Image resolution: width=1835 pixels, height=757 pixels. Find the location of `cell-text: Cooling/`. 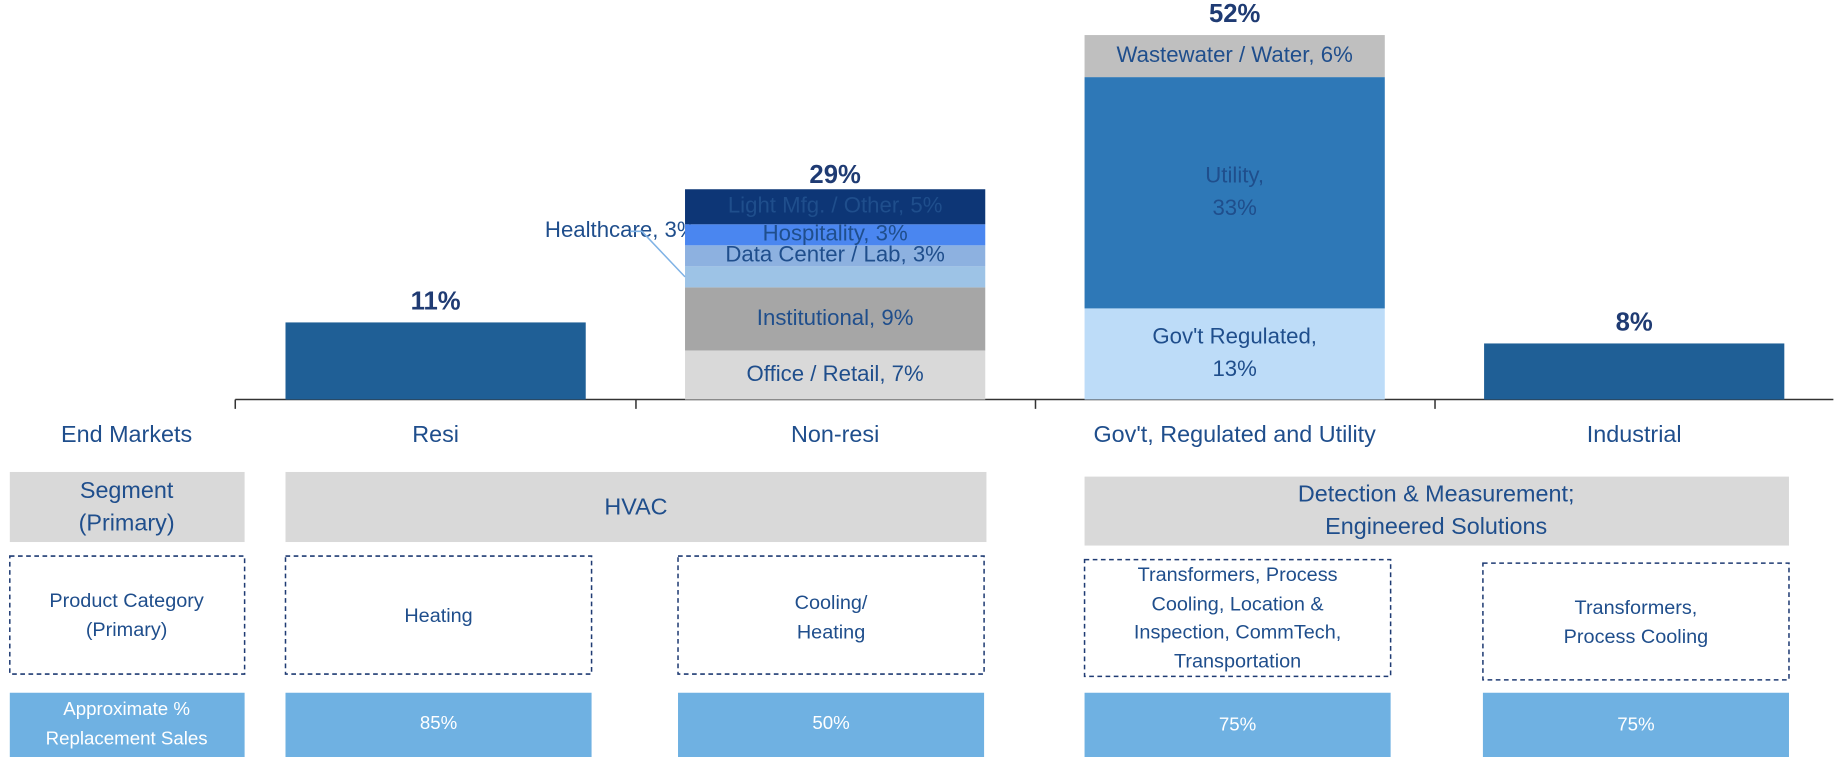

cell-text: Cooling/ is located at coordinates (831, 603).